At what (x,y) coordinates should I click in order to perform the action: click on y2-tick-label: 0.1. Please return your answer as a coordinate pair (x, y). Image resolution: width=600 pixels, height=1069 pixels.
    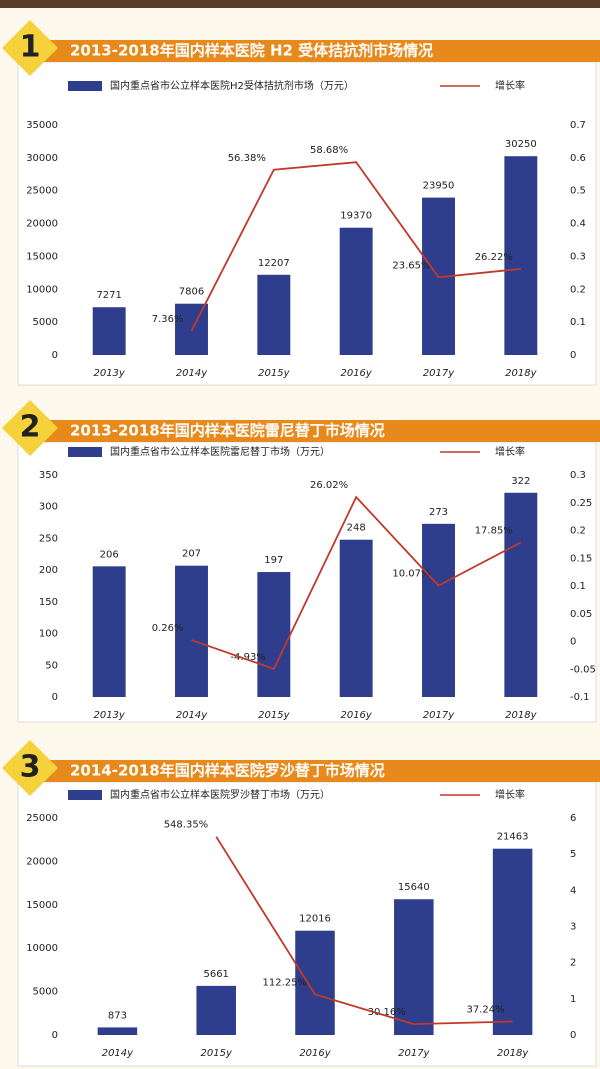
    Looking at the image, I should click on (578, 586).